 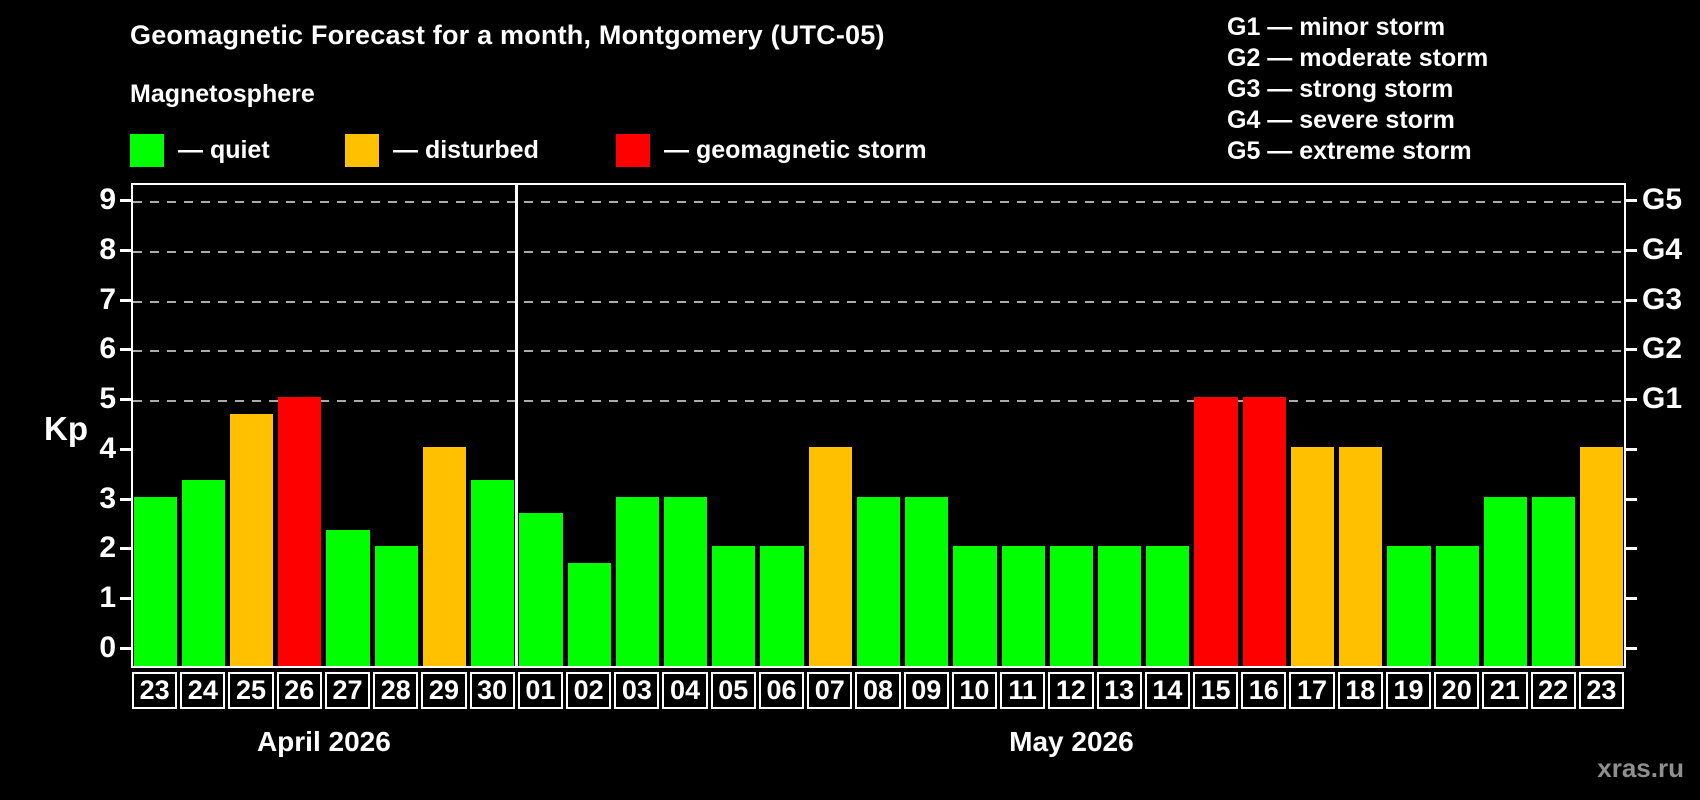 What do you see at coordinates (516, 425) in the screenshot?
I see `month-divider` at bounding box center [516, 425].